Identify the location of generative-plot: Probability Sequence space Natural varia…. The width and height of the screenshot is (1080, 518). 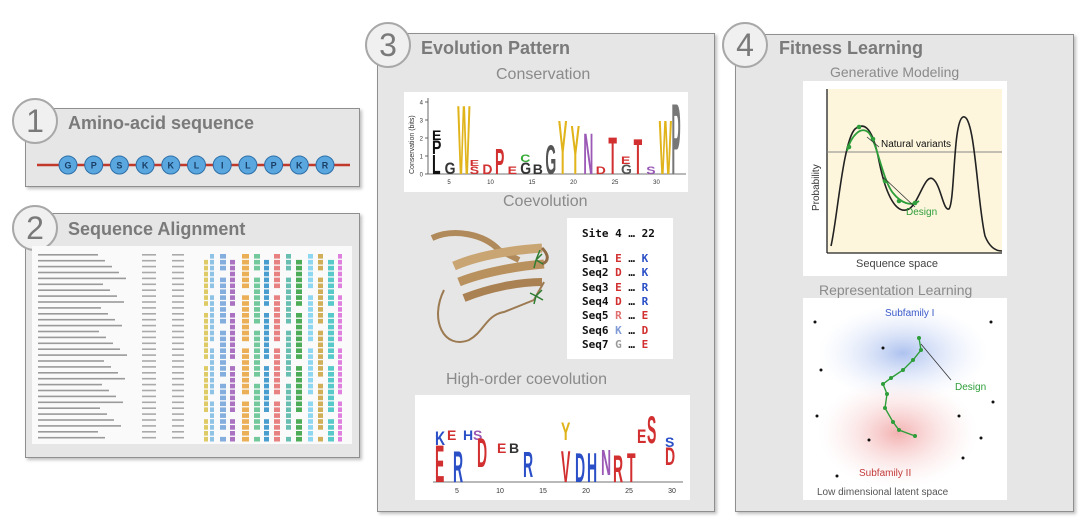
(907, 179).